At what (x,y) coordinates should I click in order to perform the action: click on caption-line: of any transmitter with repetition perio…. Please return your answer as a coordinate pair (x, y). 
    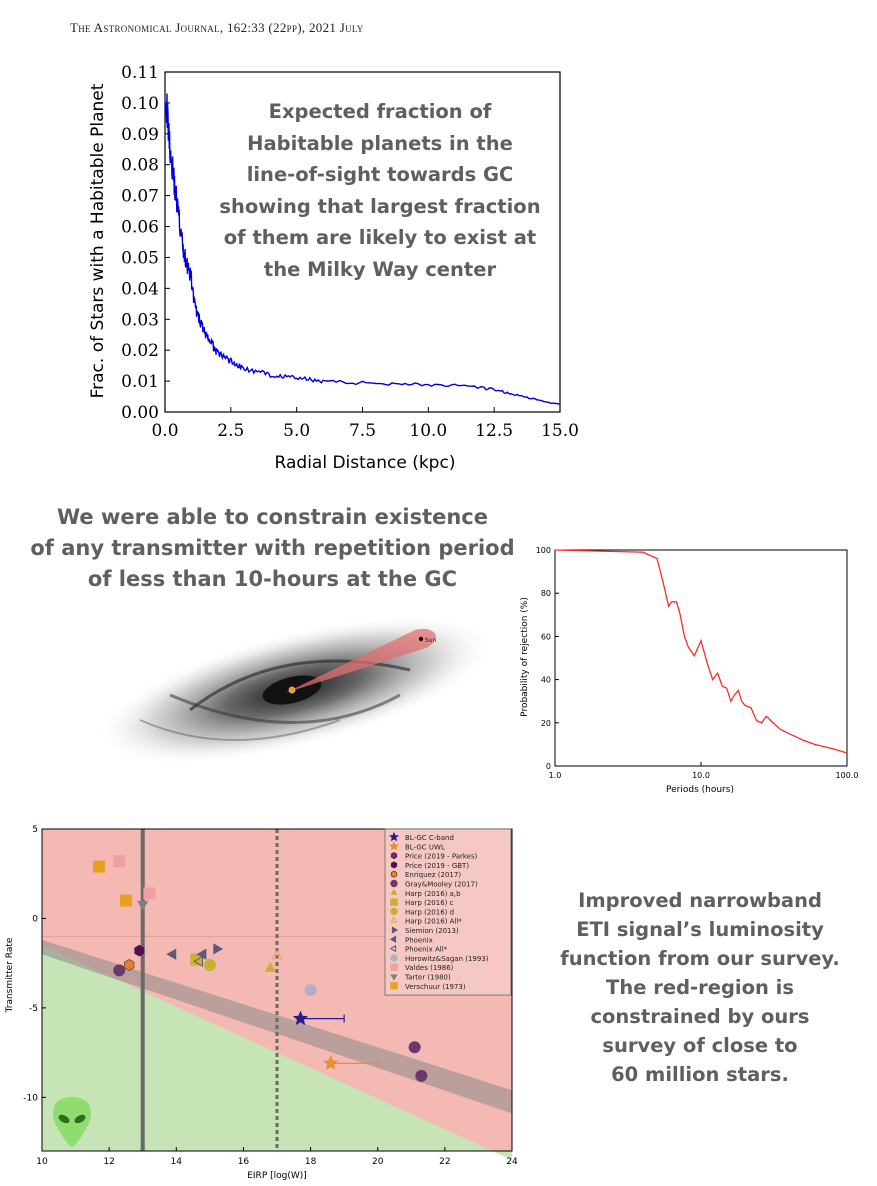
    Looking at the image, I should click on (272, 548).